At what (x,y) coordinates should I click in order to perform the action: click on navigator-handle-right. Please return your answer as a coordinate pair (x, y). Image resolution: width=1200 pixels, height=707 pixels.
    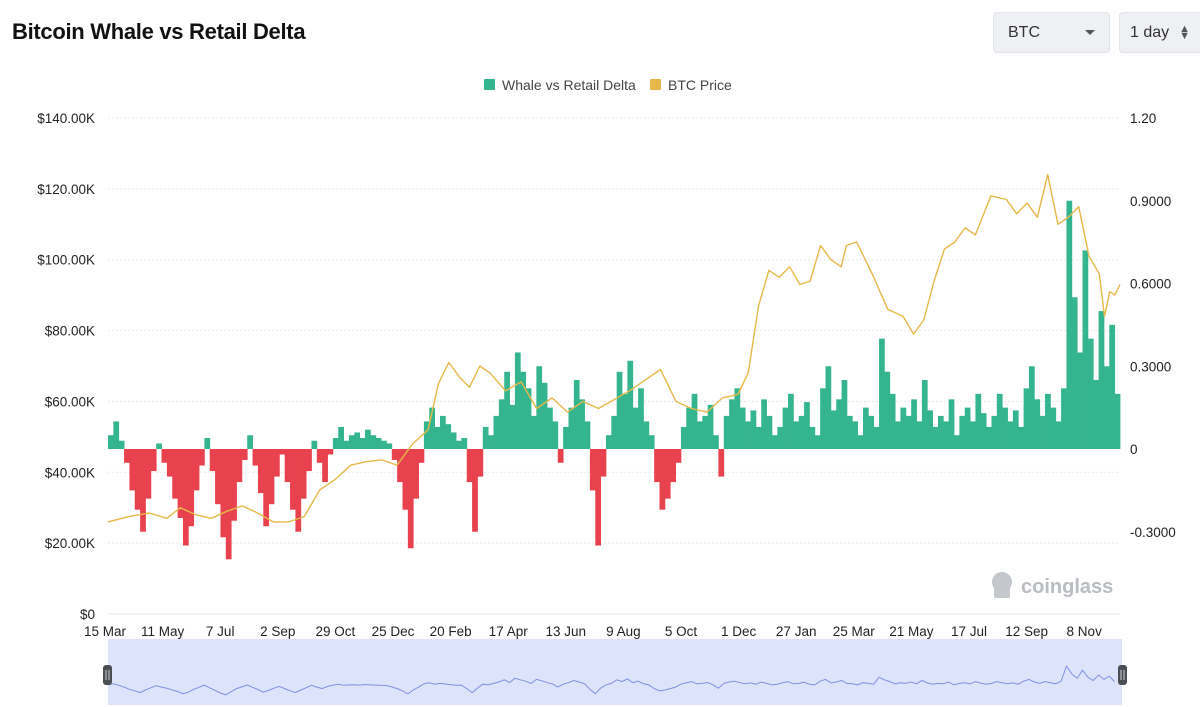
    Looking at the image, I should click on (1122, 675).